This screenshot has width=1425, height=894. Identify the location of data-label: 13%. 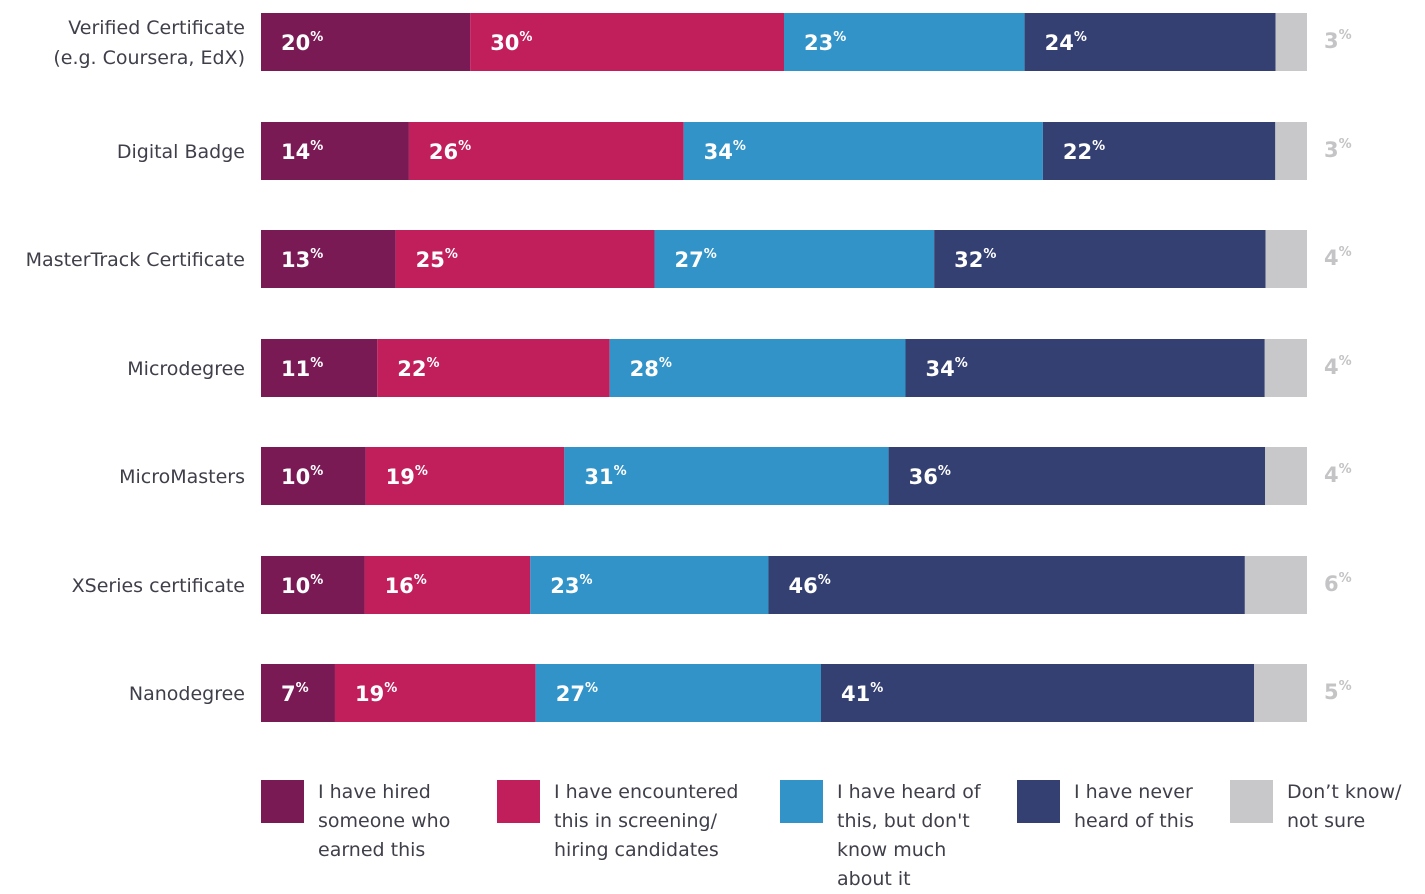
(302, 259).